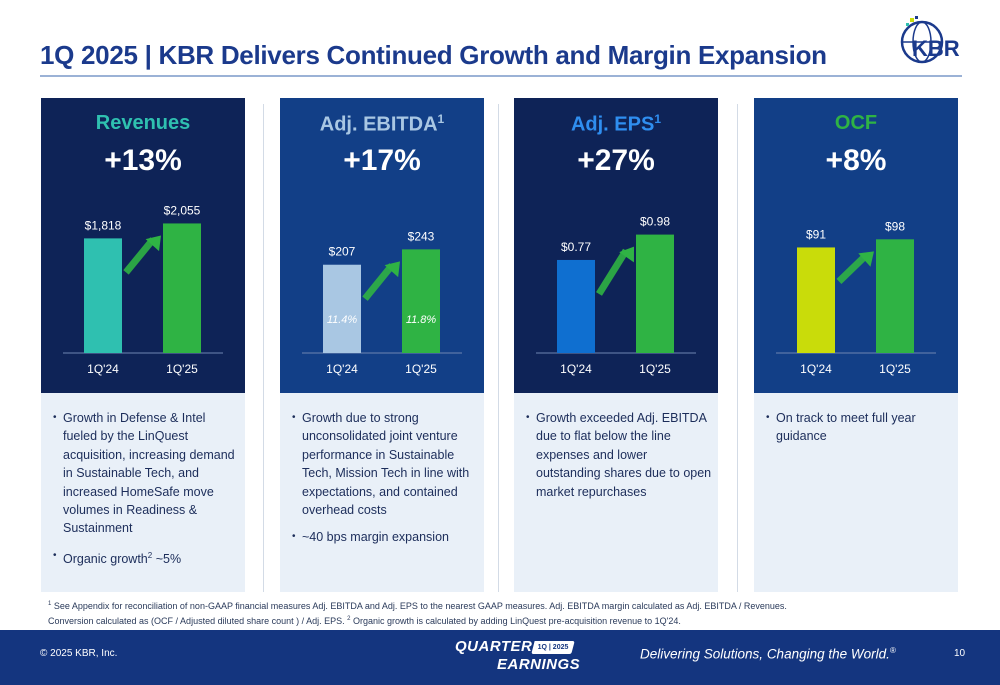 The width and height of the screenshot is (1000, 685). I want to click on data-label: $243, so click(421, 236).